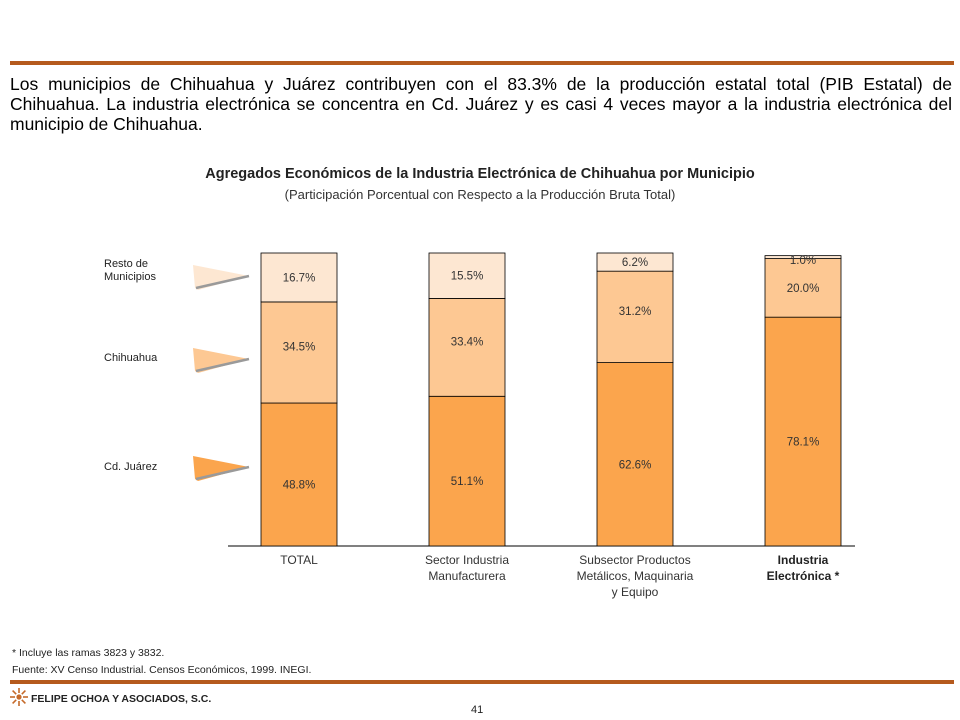  I want to click on legend-label-resto: Resto de Municipios, so click(144, 271).